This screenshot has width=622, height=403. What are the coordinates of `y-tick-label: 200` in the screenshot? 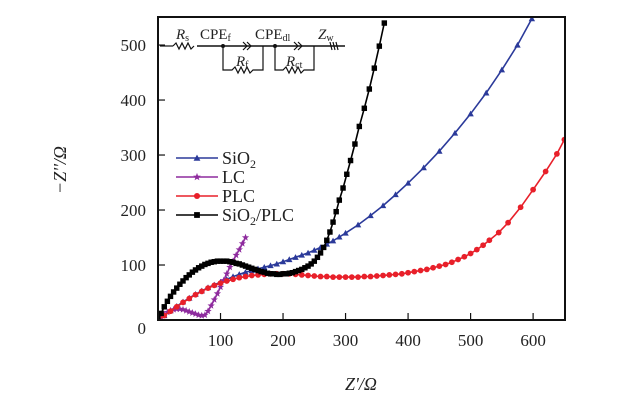 It's located at (134, 210).